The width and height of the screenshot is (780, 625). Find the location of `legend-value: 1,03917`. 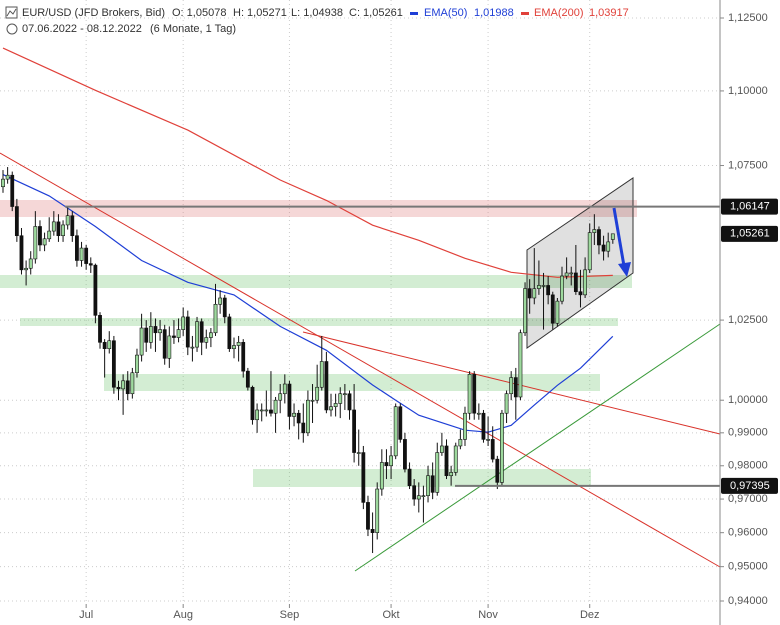

legend-value: 1,03917 is located at coordinates (609, 13).